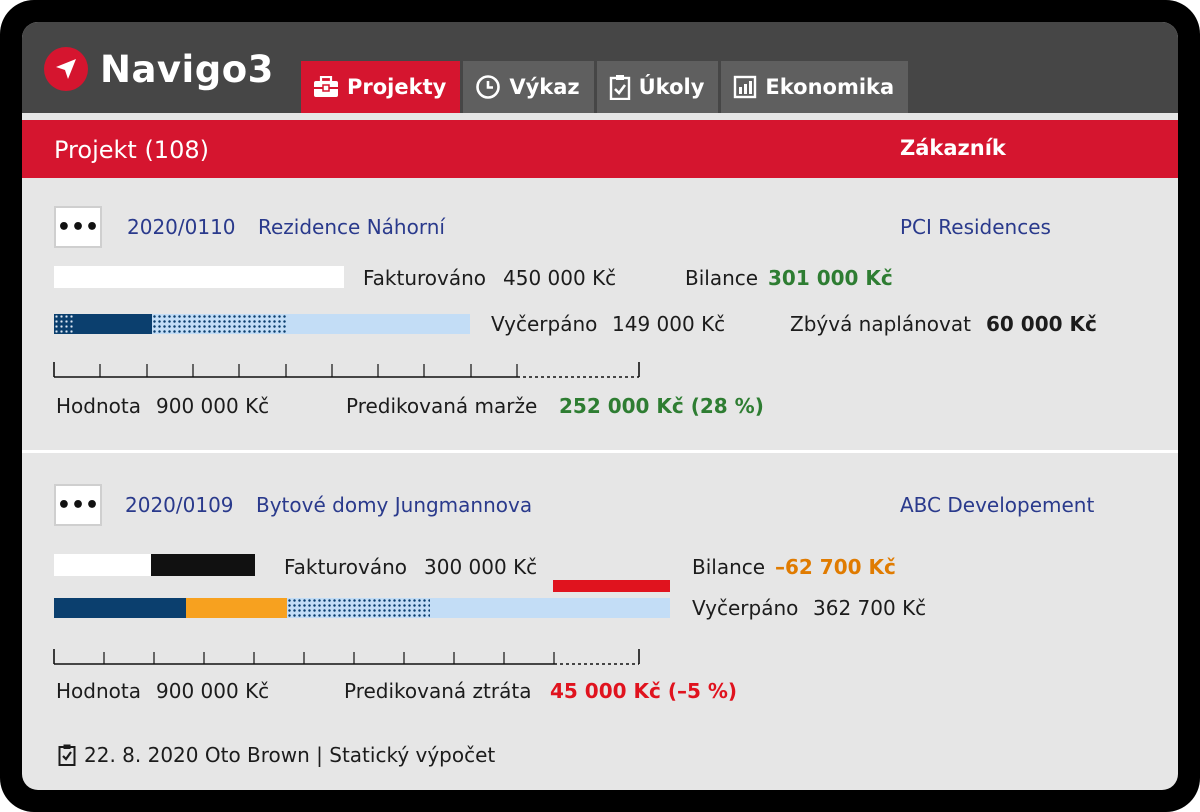  What do you see at coordinates (997, 505) in the screenshot?
I see `customer-name: ABC Developement` at bounding box center [997, 505].